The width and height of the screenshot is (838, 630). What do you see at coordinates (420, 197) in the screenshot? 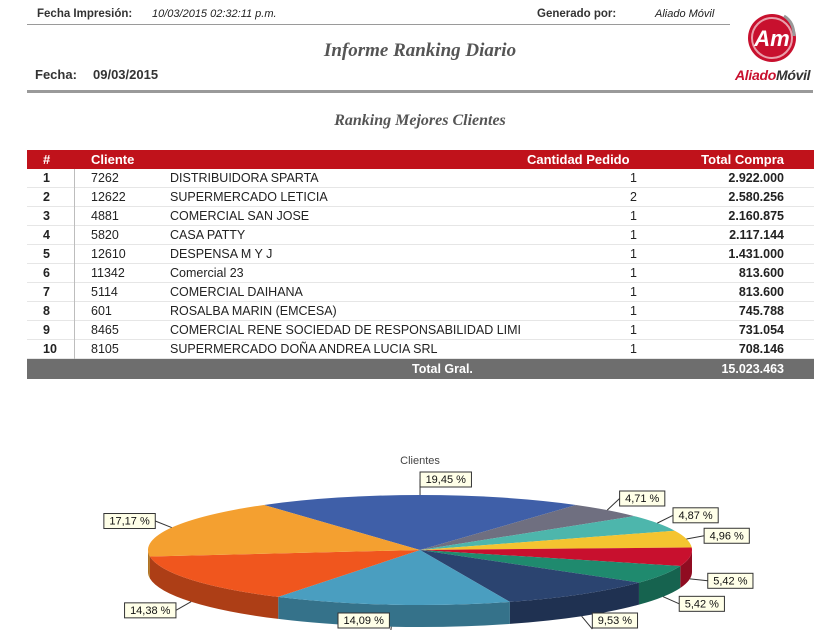
I see `table-row: 2 12622 SUPERMERCADO LETICIA 2 2.580.256` at bounding box center [420, 197].